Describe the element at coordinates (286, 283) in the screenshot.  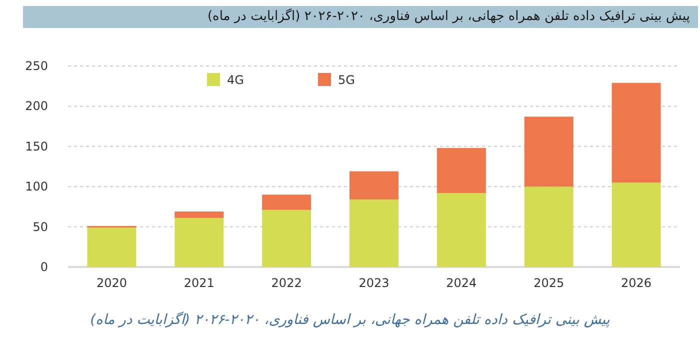
I see `x-tick-label: 2022` at that location.